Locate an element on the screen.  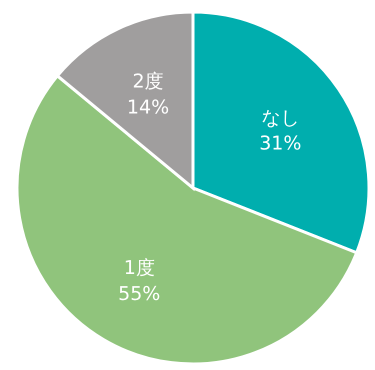
slice-label: なし is located at coordinates (280, 117).